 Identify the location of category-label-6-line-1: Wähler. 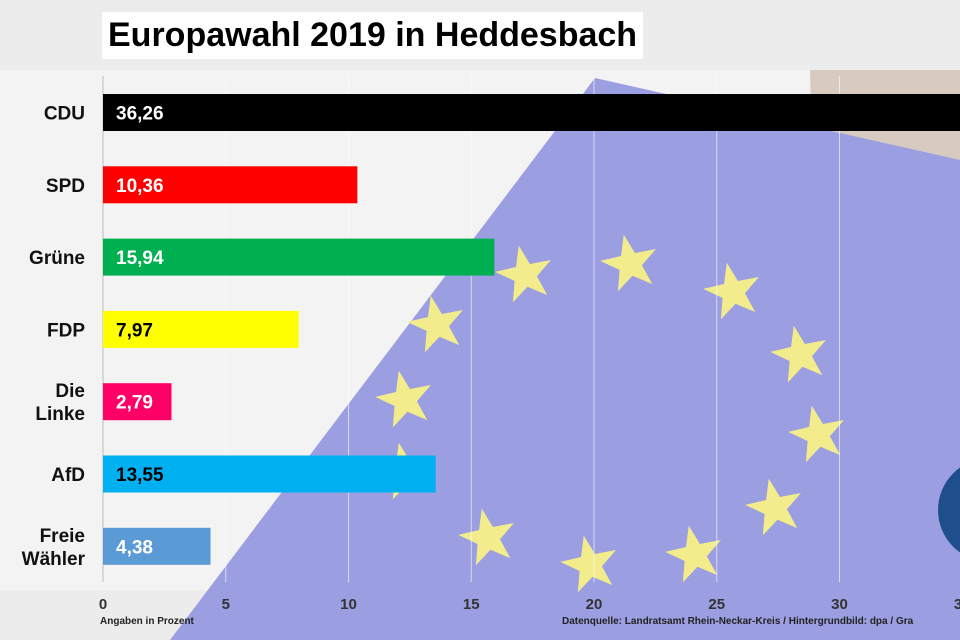
(54, 559).